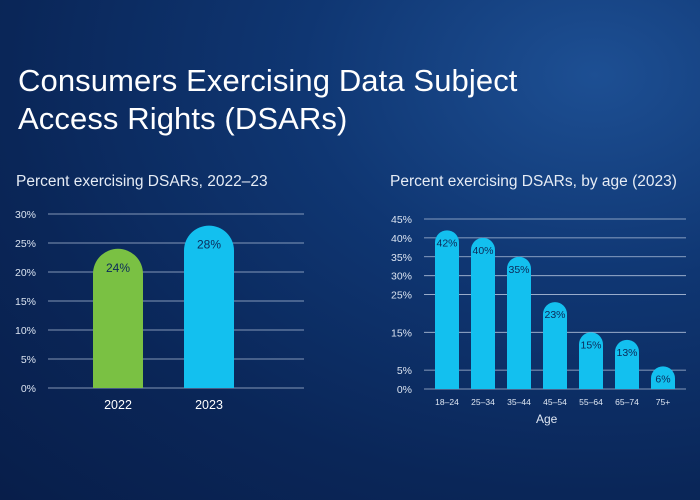 This screenshot has height=500, width=700. I want to click on data-label: 28%, so click(209, 245).